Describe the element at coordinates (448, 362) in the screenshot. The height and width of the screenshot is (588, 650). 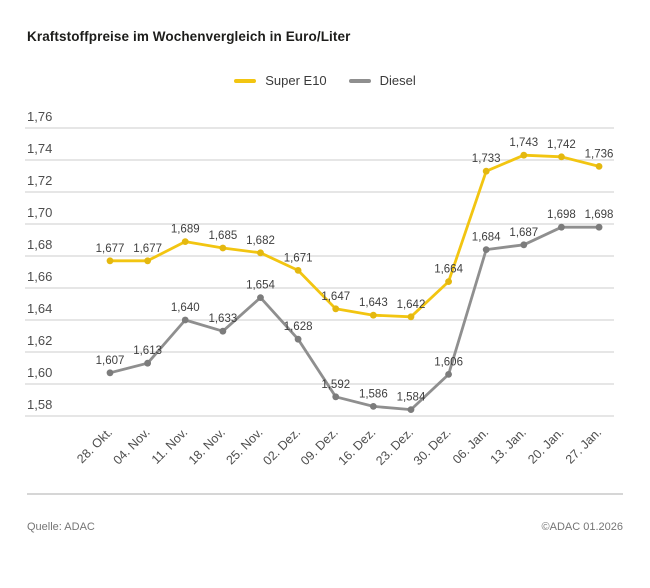
I see `data-label-diesel: 1,606` at that location.